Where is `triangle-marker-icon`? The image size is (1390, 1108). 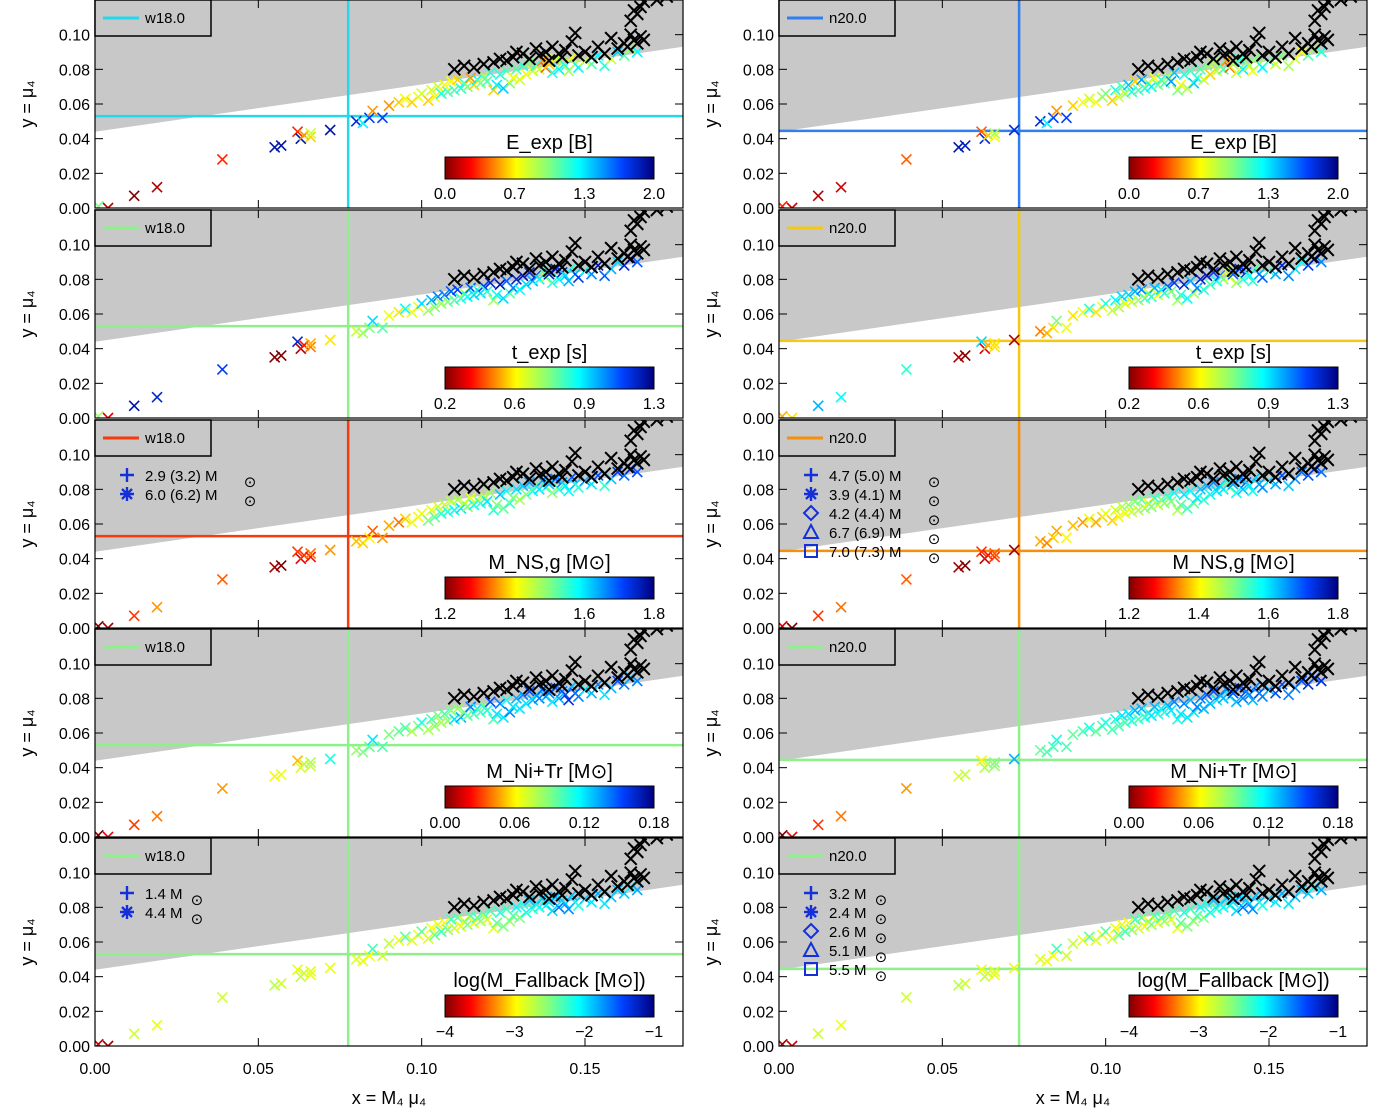 triangle-marker-icon is located at coordinates (811, 948).